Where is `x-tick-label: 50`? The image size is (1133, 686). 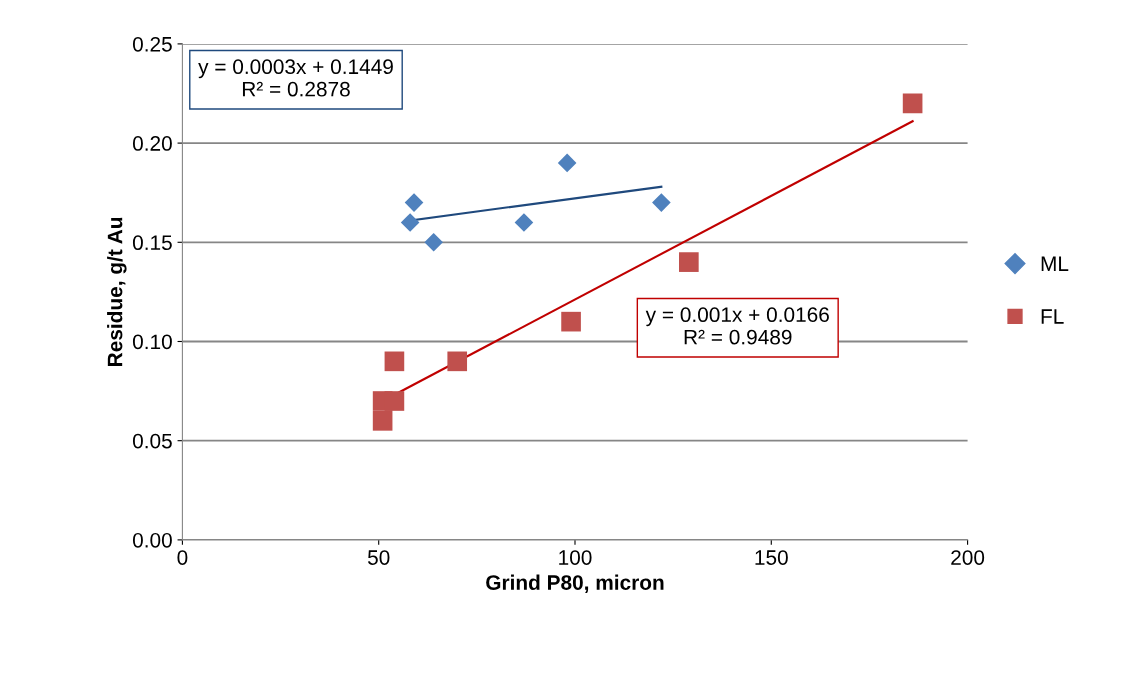
x-tick-label: 50 is located at coordinates (378, 557).